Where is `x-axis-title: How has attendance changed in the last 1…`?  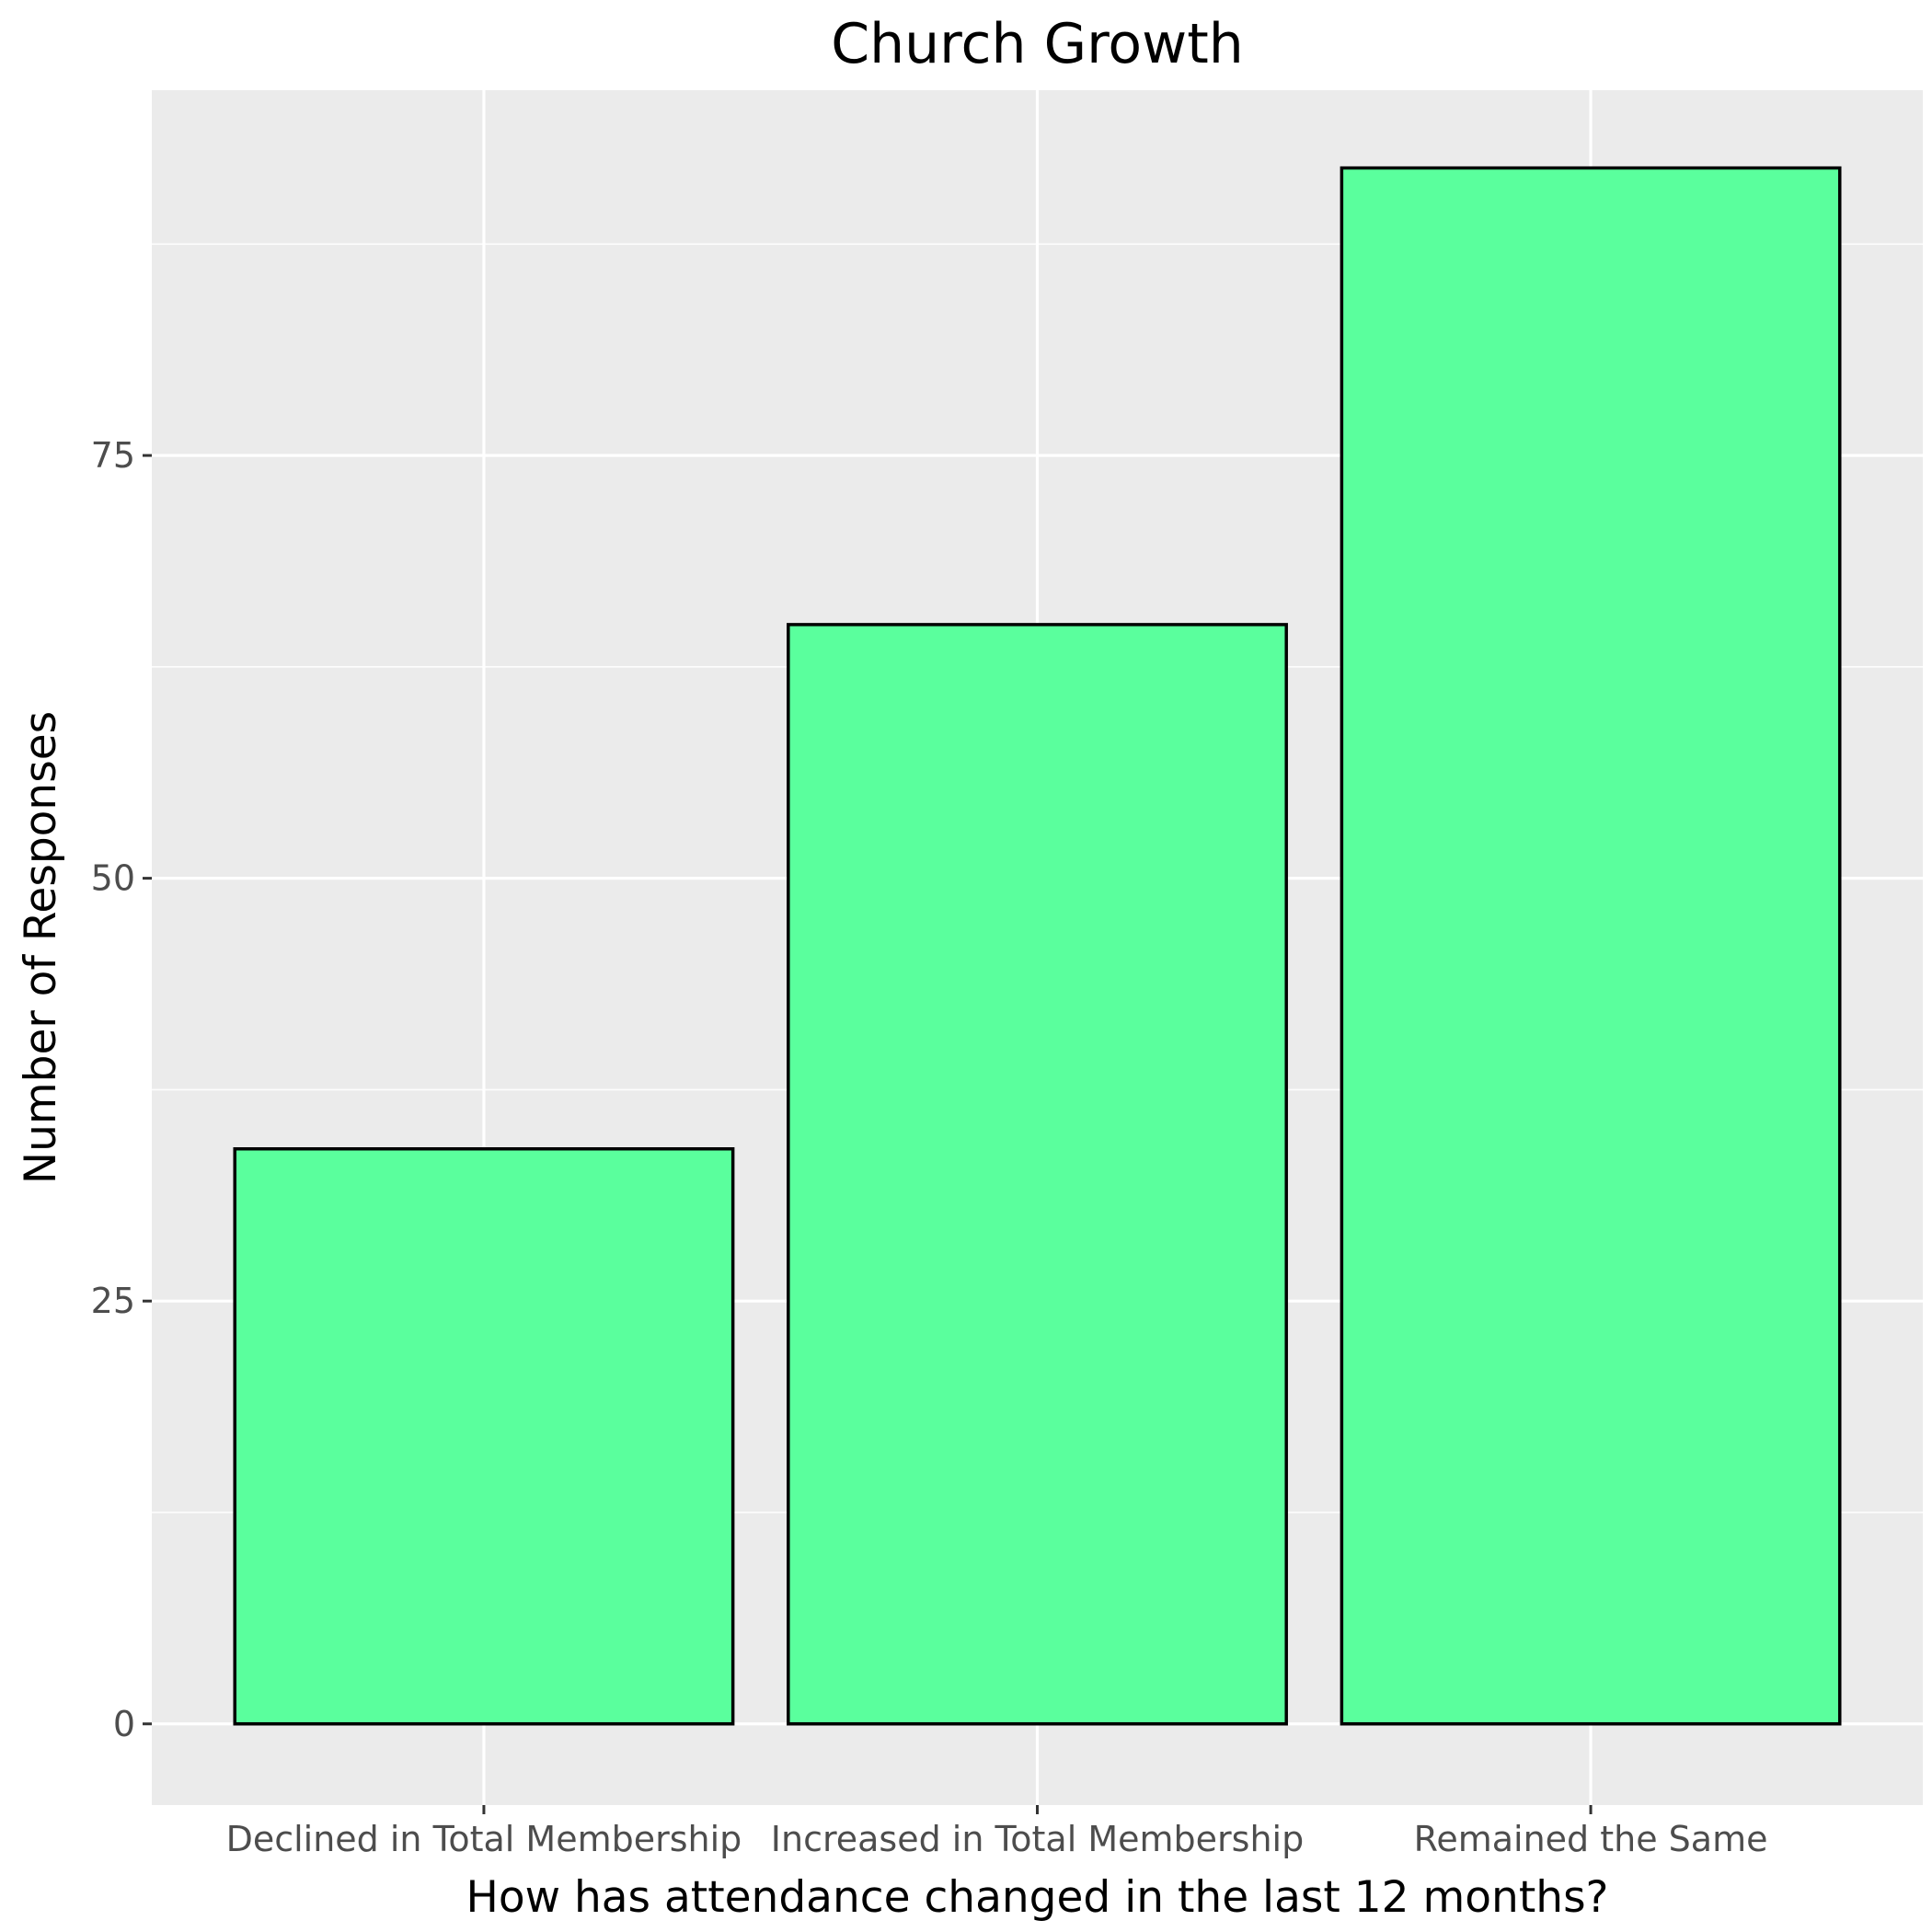 x-axis-title: How has attendance changed in the last 1… is located at coordinates (1037, 1897).